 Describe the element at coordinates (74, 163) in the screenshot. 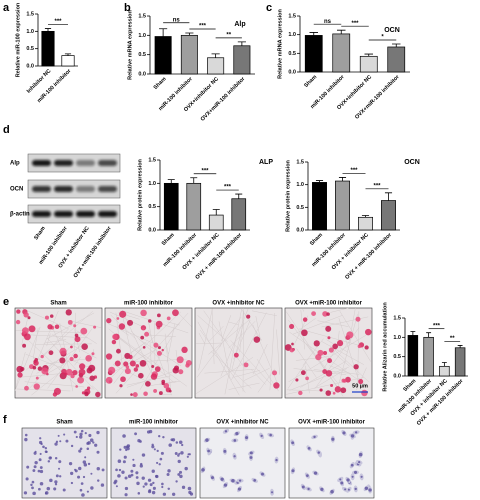

I see `blot-strip` at that location.